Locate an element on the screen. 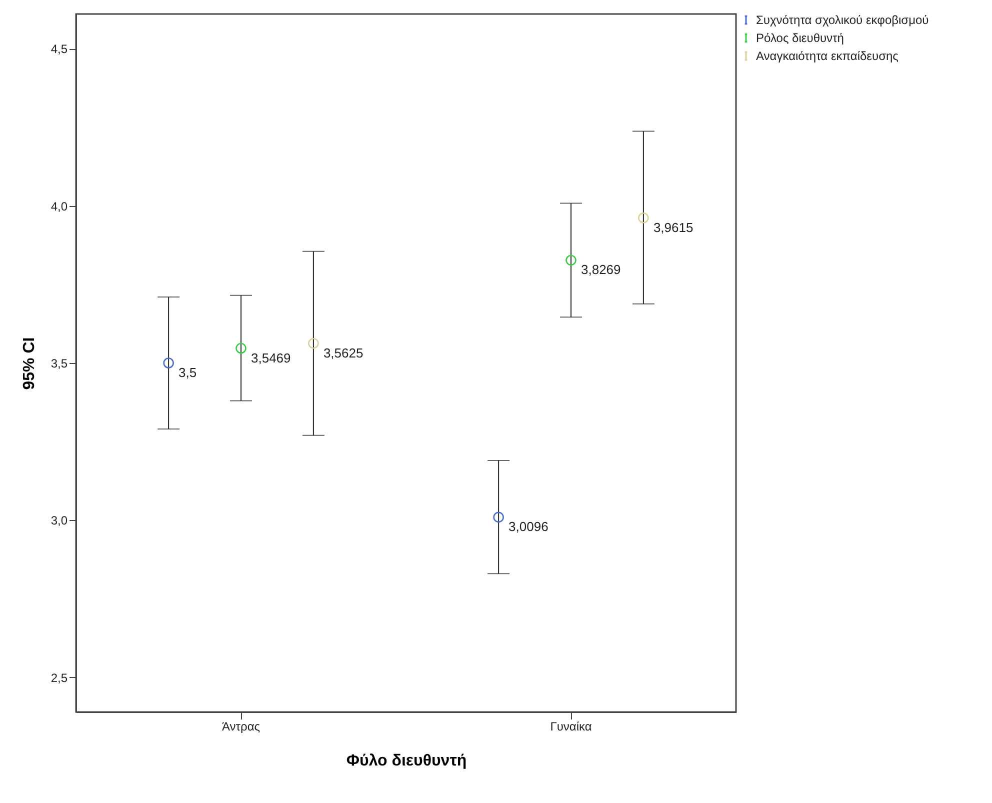 The image size is (992, 803). y-axis-title: 95% CI is located at coordinates (29, 363).